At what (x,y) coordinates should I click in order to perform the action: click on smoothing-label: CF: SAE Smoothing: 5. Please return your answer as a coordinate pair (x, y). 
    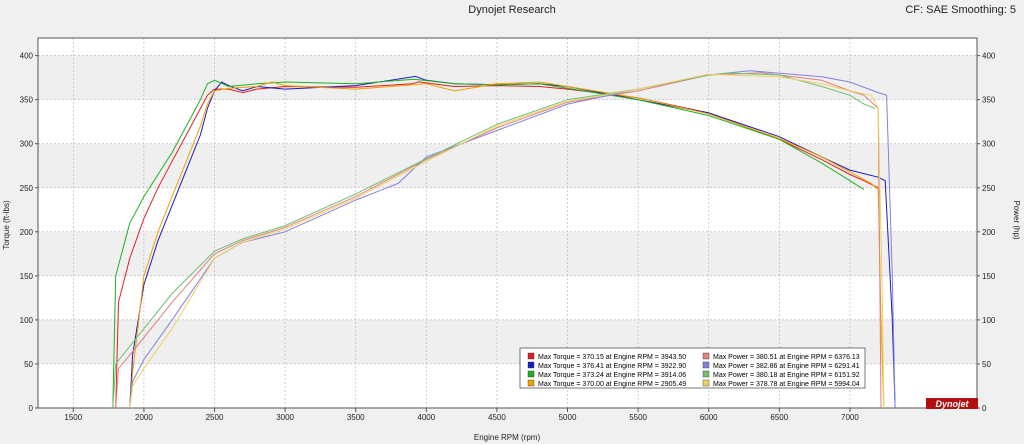
    Looking at the image, I should click on (960, 10).